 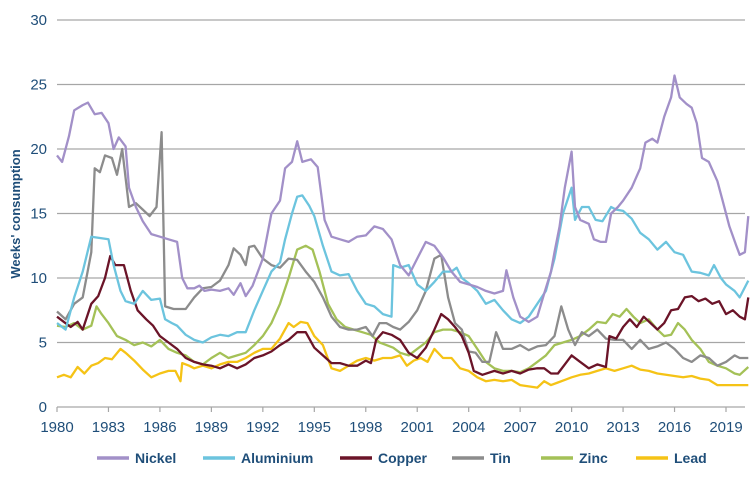 What do you see at coordinates (671, 458) in the screenshot?
I see `legend-item-lead: Lead` at bounding box center [671, 458].